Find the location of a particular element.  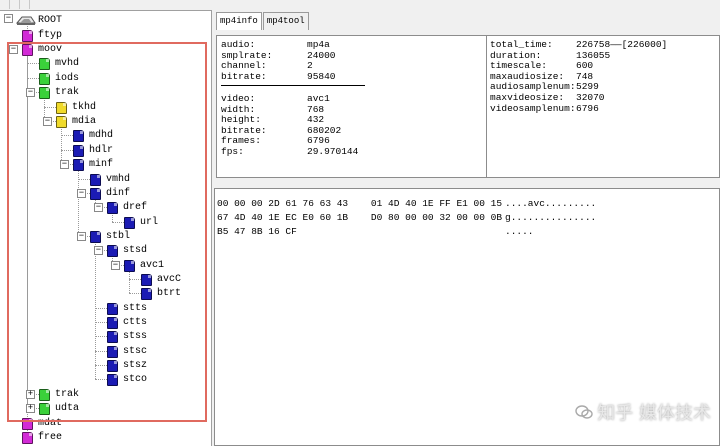

tree-node-free: free is located at coordinates (42, 437).